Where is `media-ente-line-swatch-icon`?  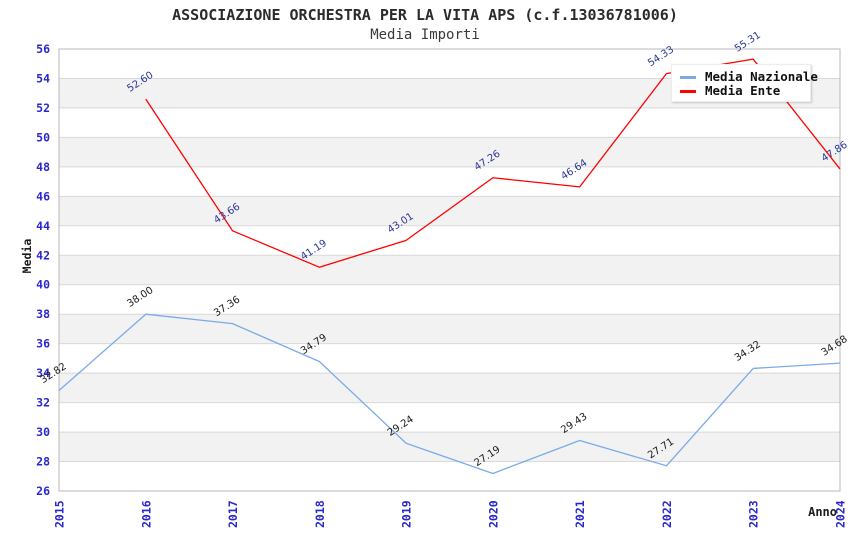
media-ente-line-swatch-icon is located at coordinates (688, 91).